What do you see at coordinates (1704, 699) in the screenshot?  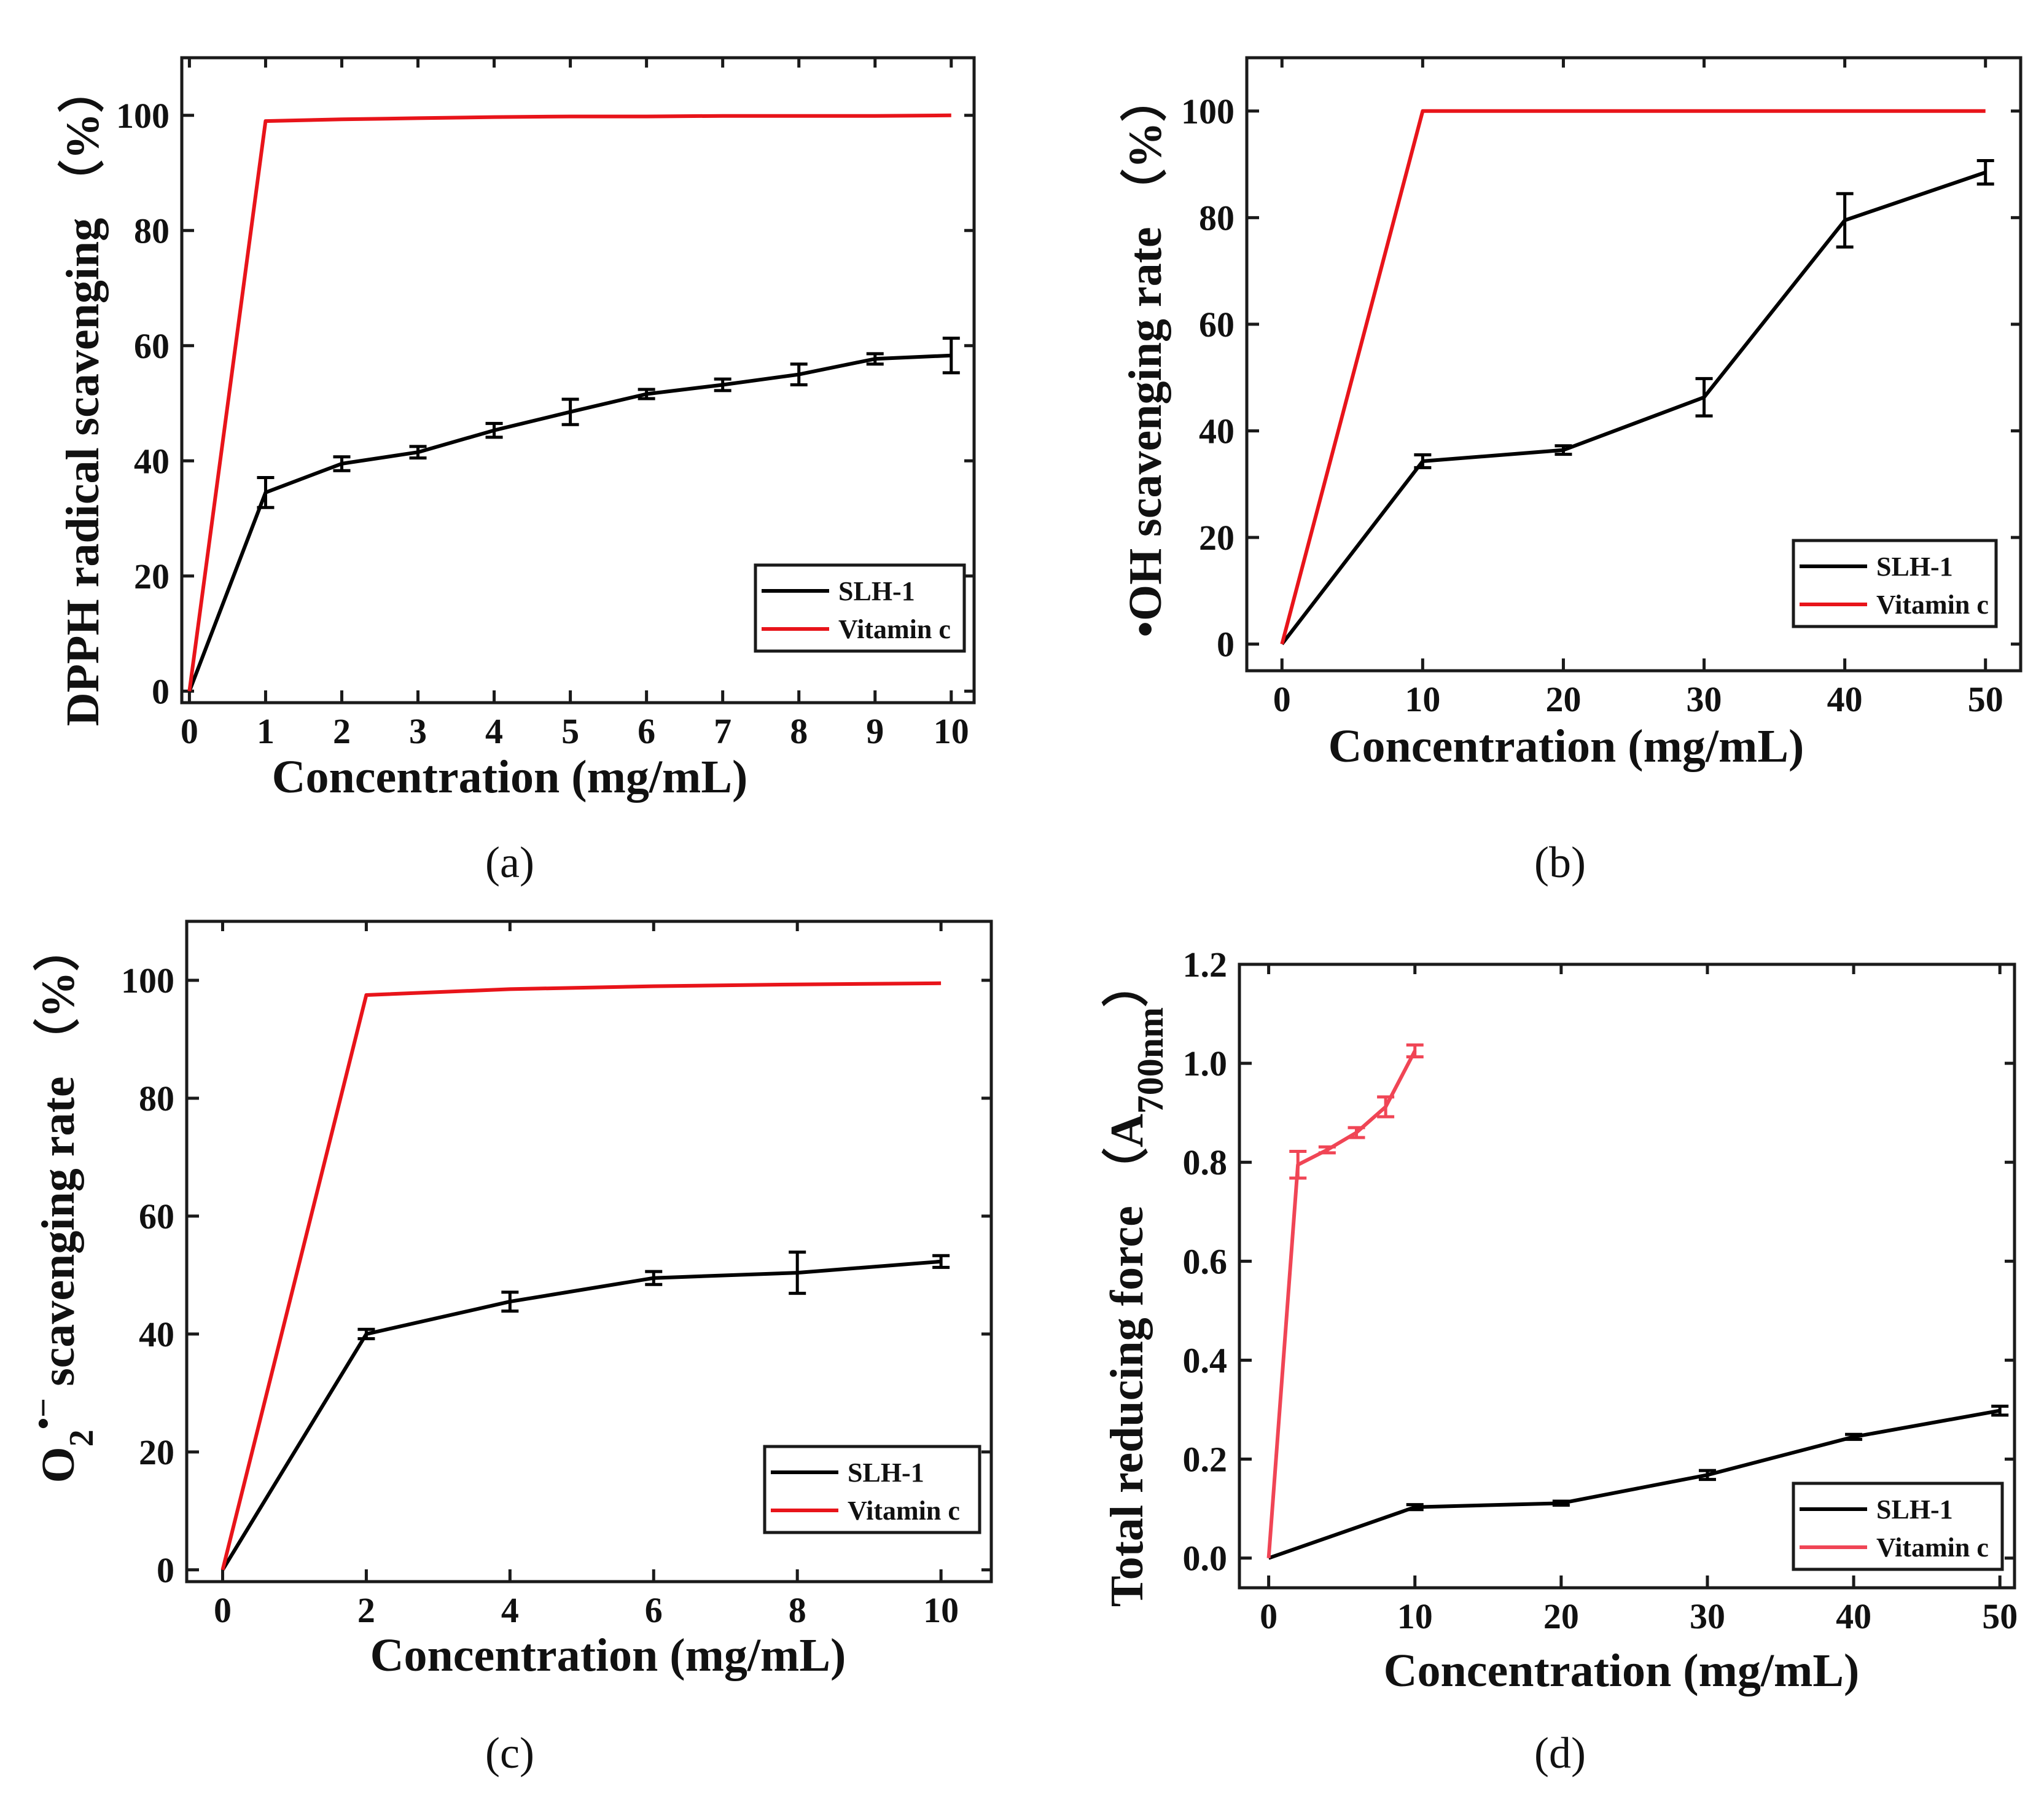 I see `x-tick-label-b-3: 30` at bounding box center [1704, 699].